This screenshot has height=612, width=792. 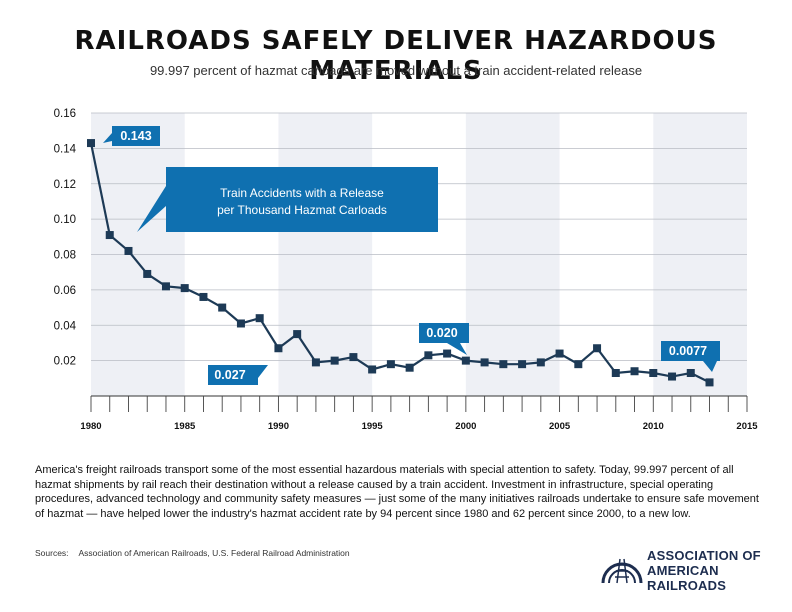 What do you see at coordinates (653, 426) in the screenshot?
I see `x-tick-label: 2010` at bounding box center [653, 426].